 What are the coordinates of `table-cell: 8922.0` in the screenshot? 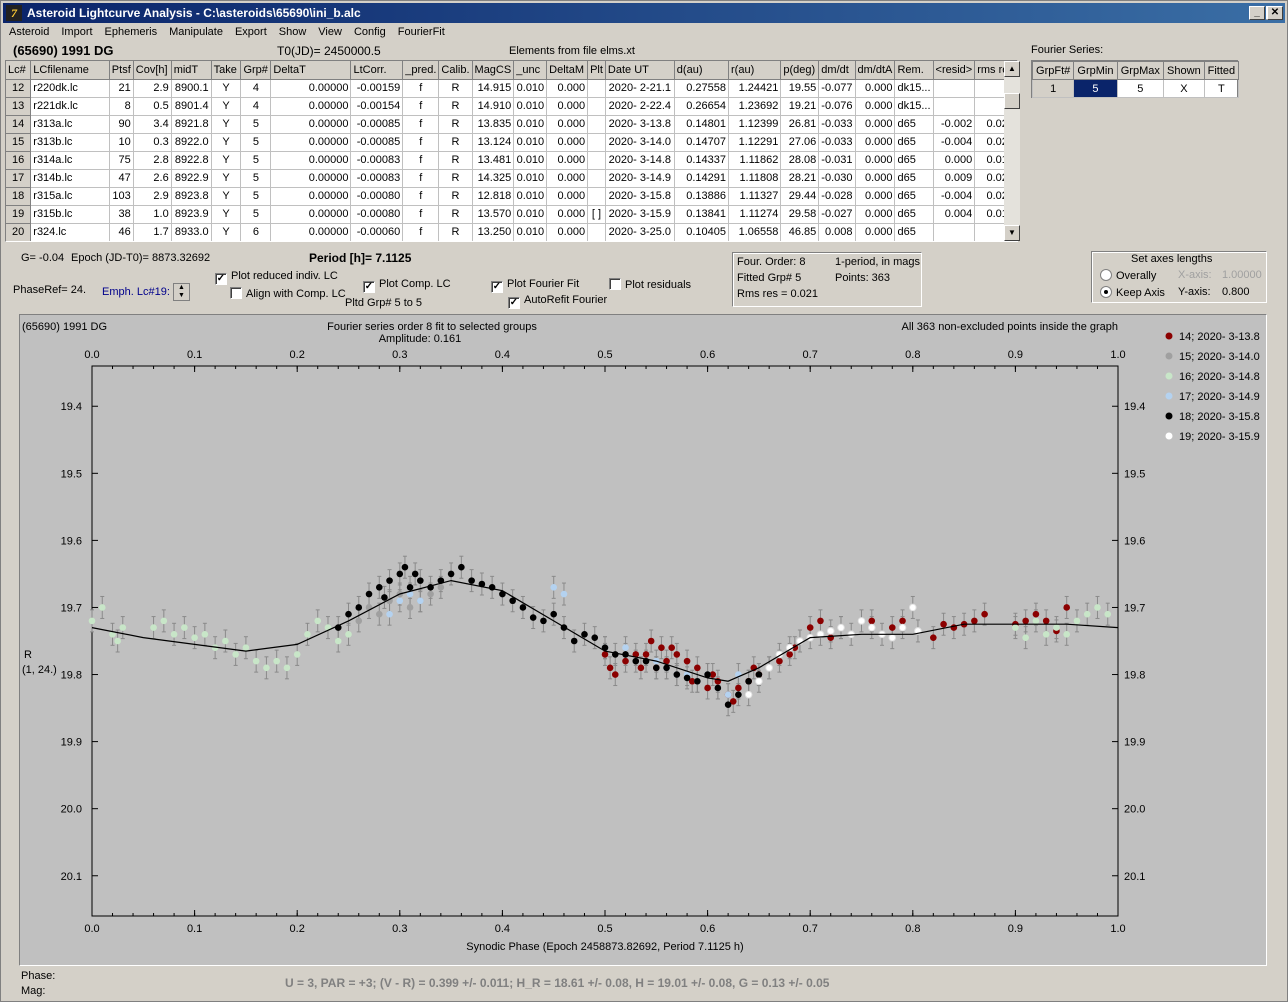 It's located at (191, 142).